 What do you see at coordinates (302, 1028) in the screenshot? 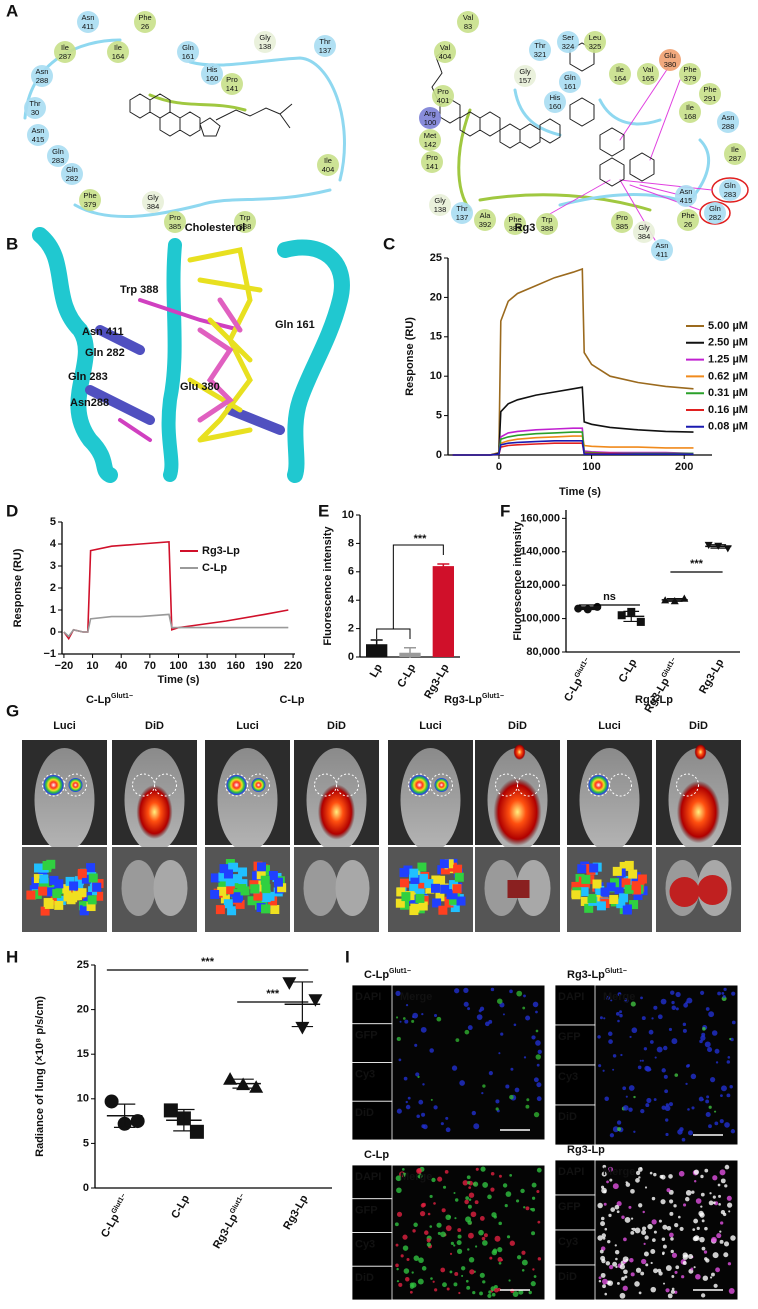
I see `point` at bounding box center [302, 1028].